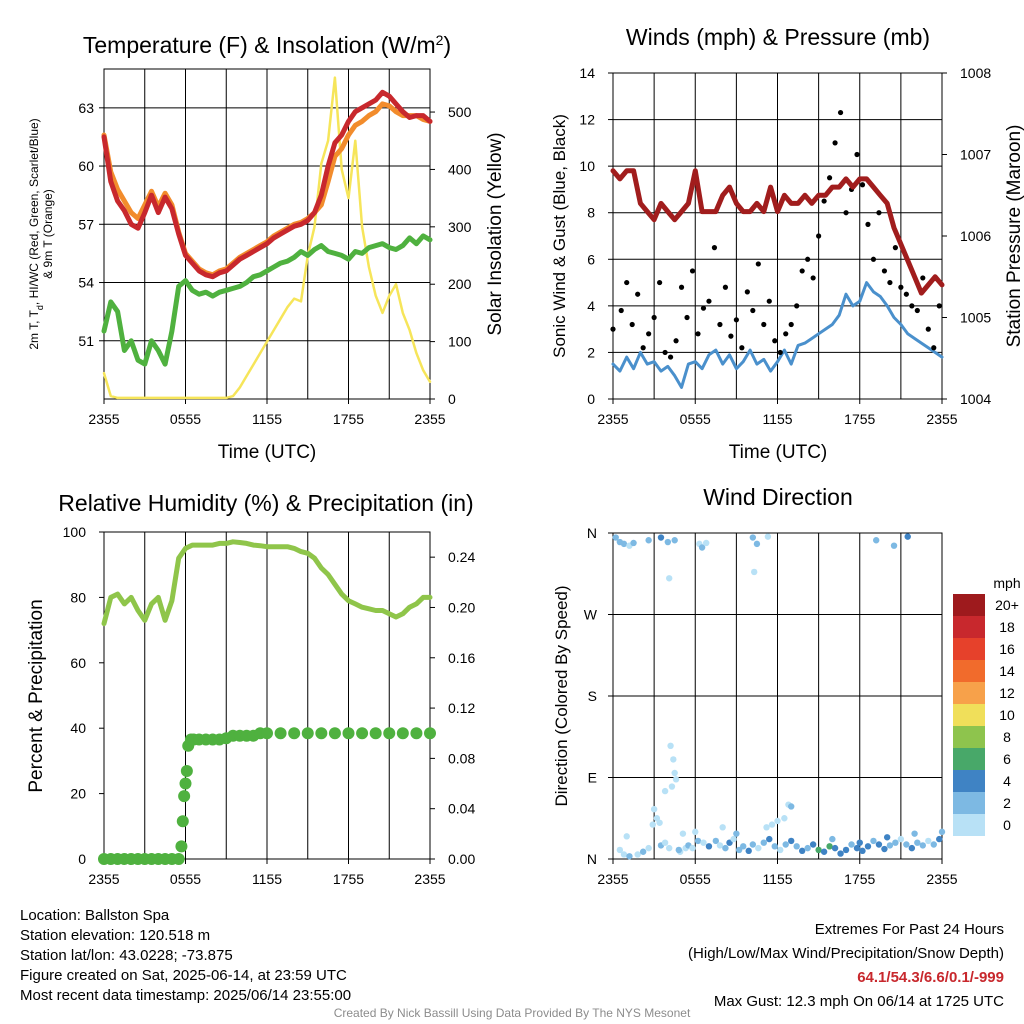 This screenshot has width=1024, height=1024. Describe the element at coordinates (1007, 759) in the screenshot. I see `legend-label: 6` at that location.